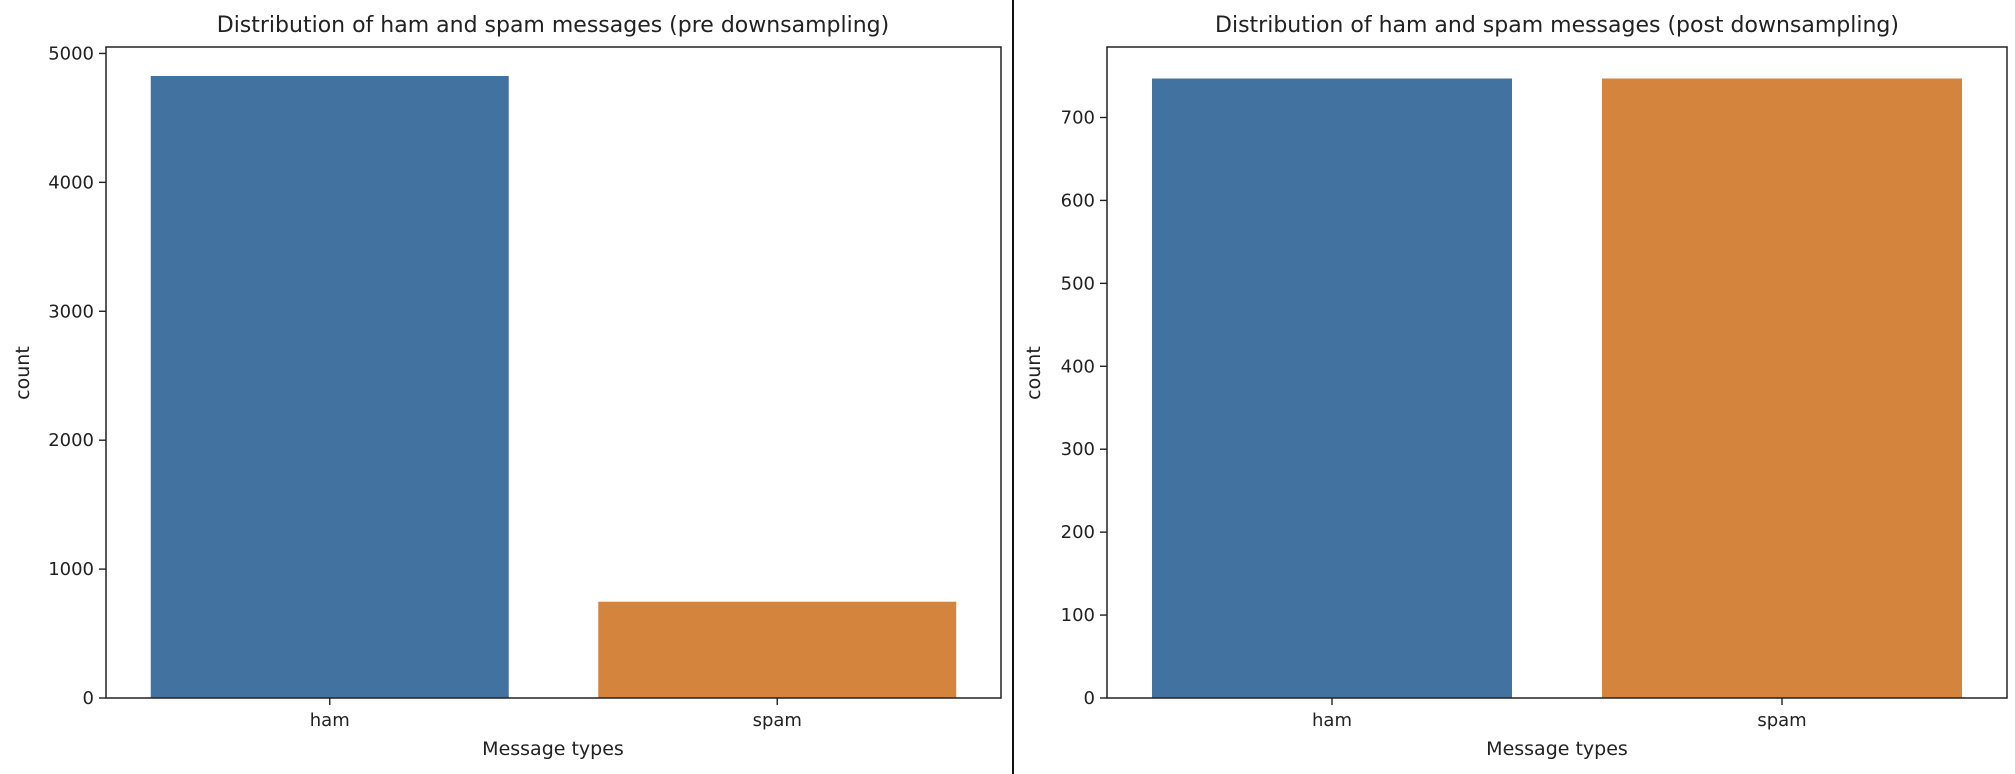 The image size is (2015, 774). What do you see at coordinates (71, 440) in the screenshot?
I see `y-tick-label: 2000` at bounding box center [71, 440].